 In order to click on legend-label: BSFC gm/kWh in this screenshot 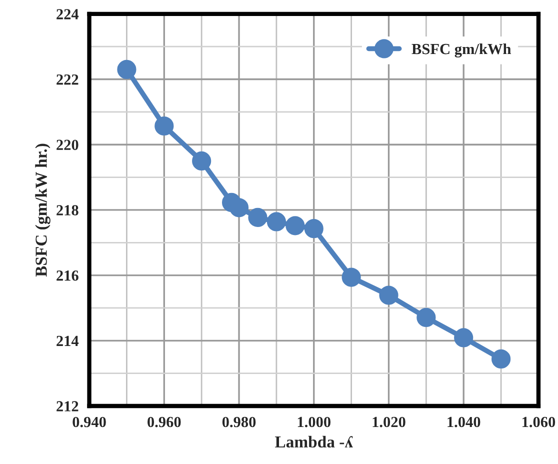, I will do `click(462, 50)`.